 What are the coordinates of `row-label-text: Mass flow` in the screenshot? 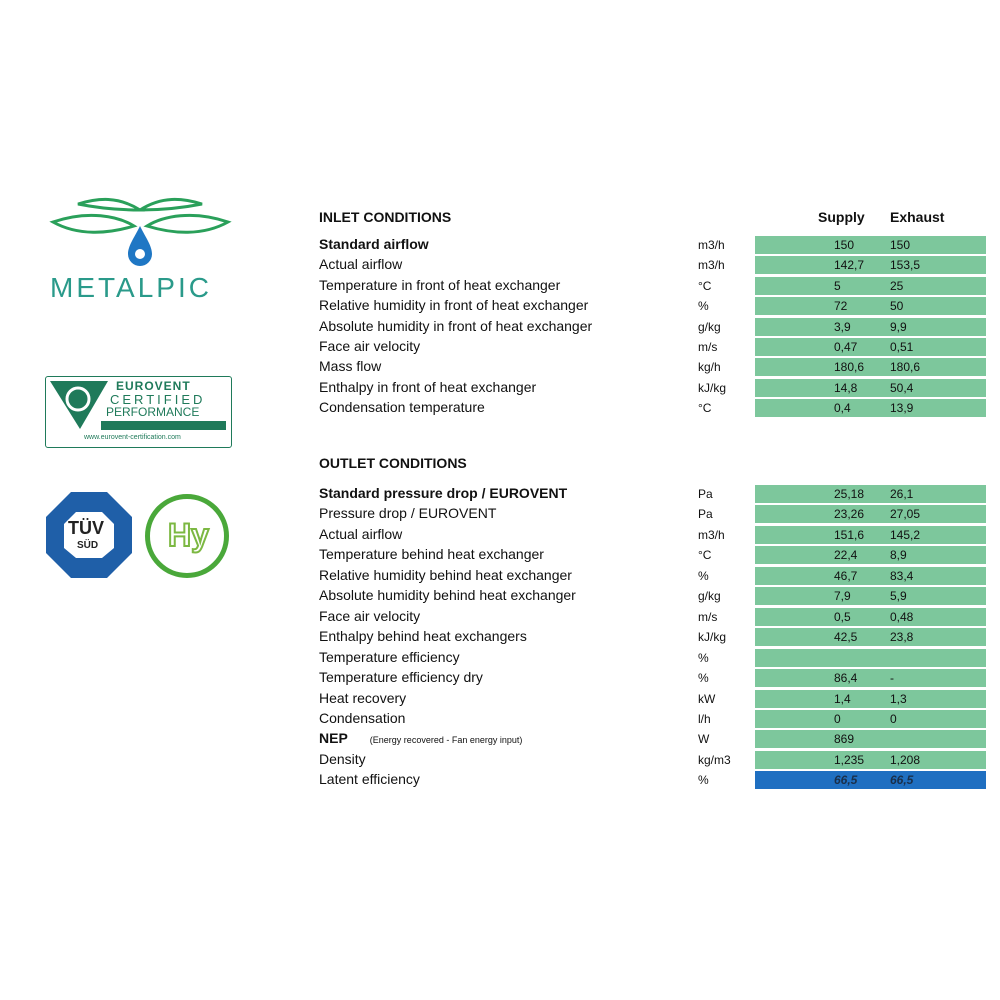 It's located at (350, 366).